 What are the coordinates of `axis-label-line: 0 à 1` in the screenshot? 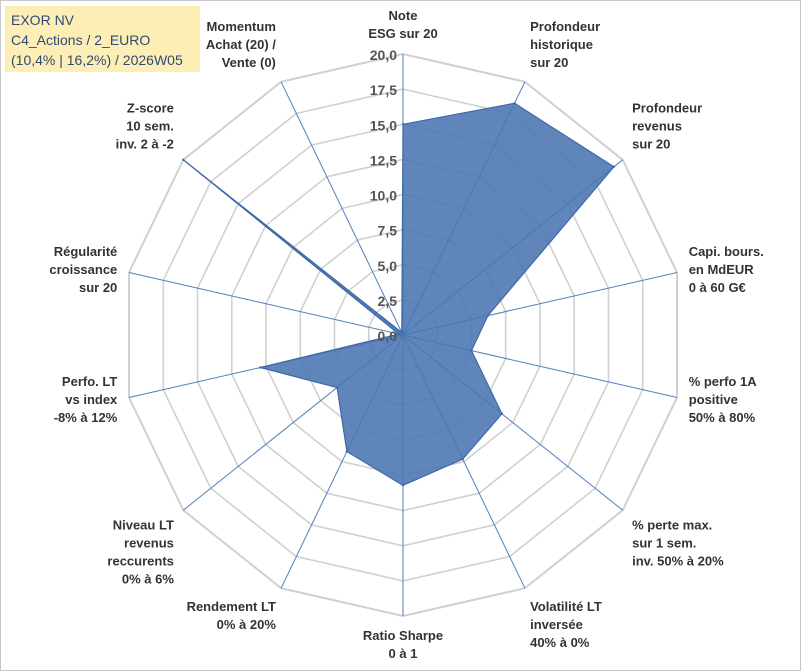 It's located at (403, 653).